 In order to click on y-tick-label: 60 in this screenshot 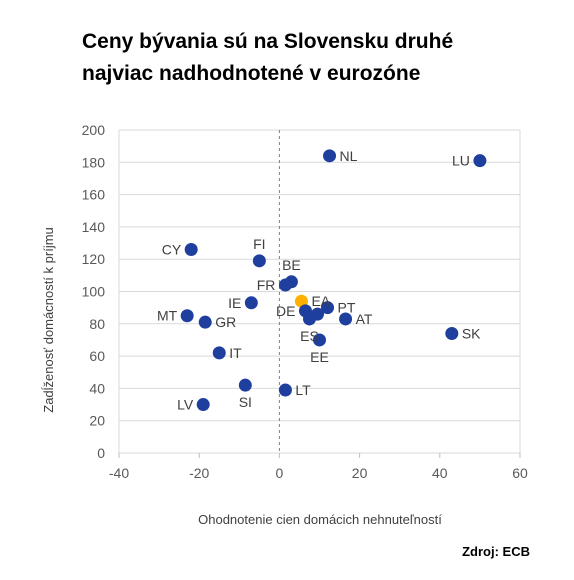, I will do `click(97, 356)`.